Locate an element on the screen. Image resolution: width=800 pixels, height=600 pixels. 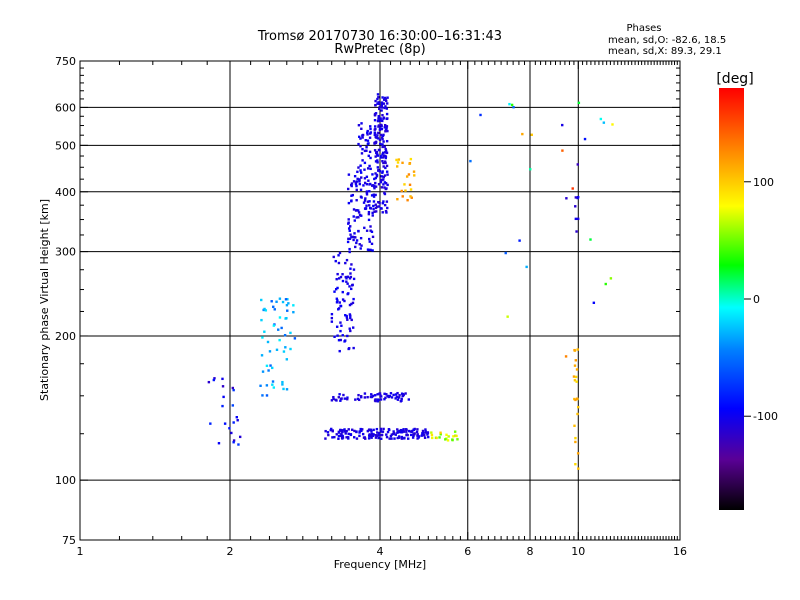
y-axis-label: Stationary phase Virtual Height [km] is located at coordinates (44, 300).